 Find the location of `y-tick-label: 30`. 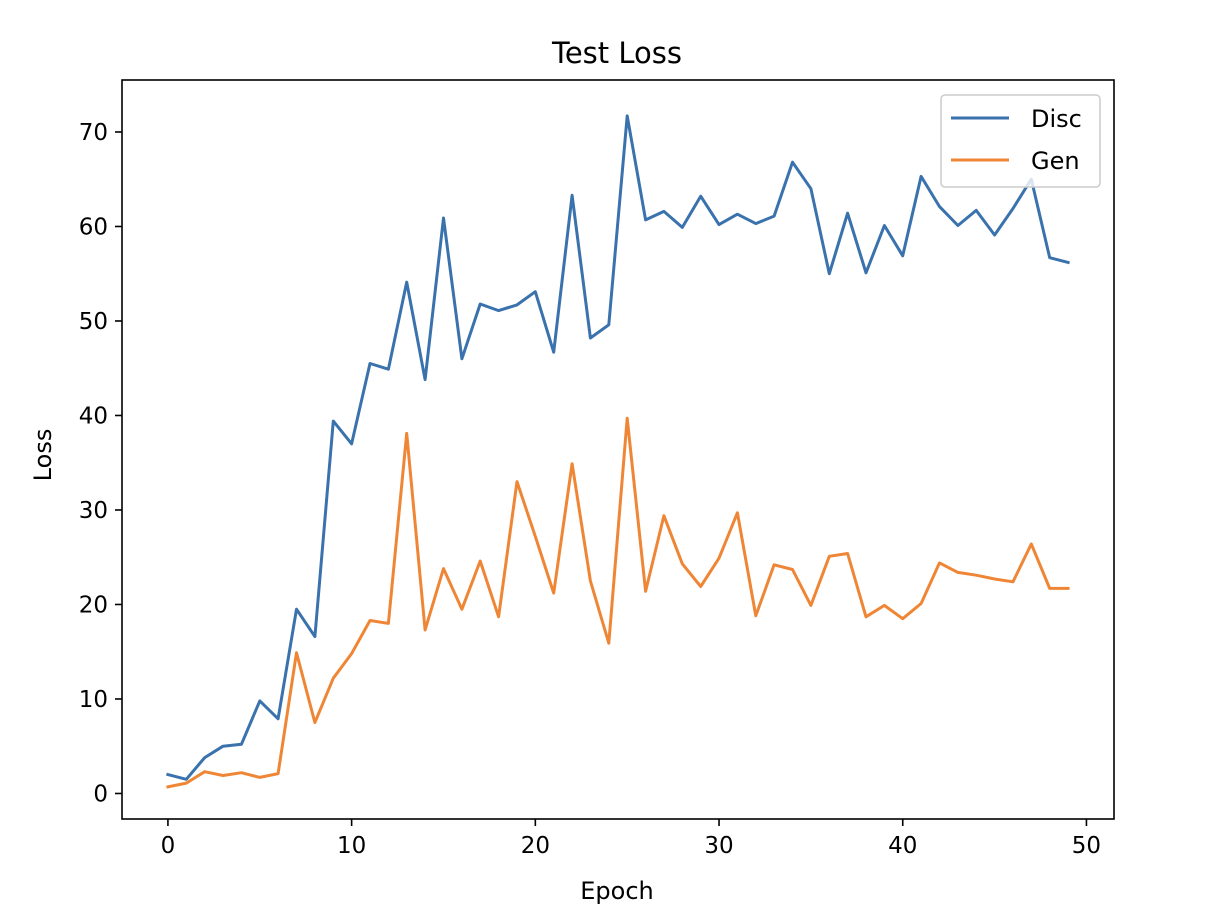

y-tick-label: 30 is located at coordinates (93, 511).